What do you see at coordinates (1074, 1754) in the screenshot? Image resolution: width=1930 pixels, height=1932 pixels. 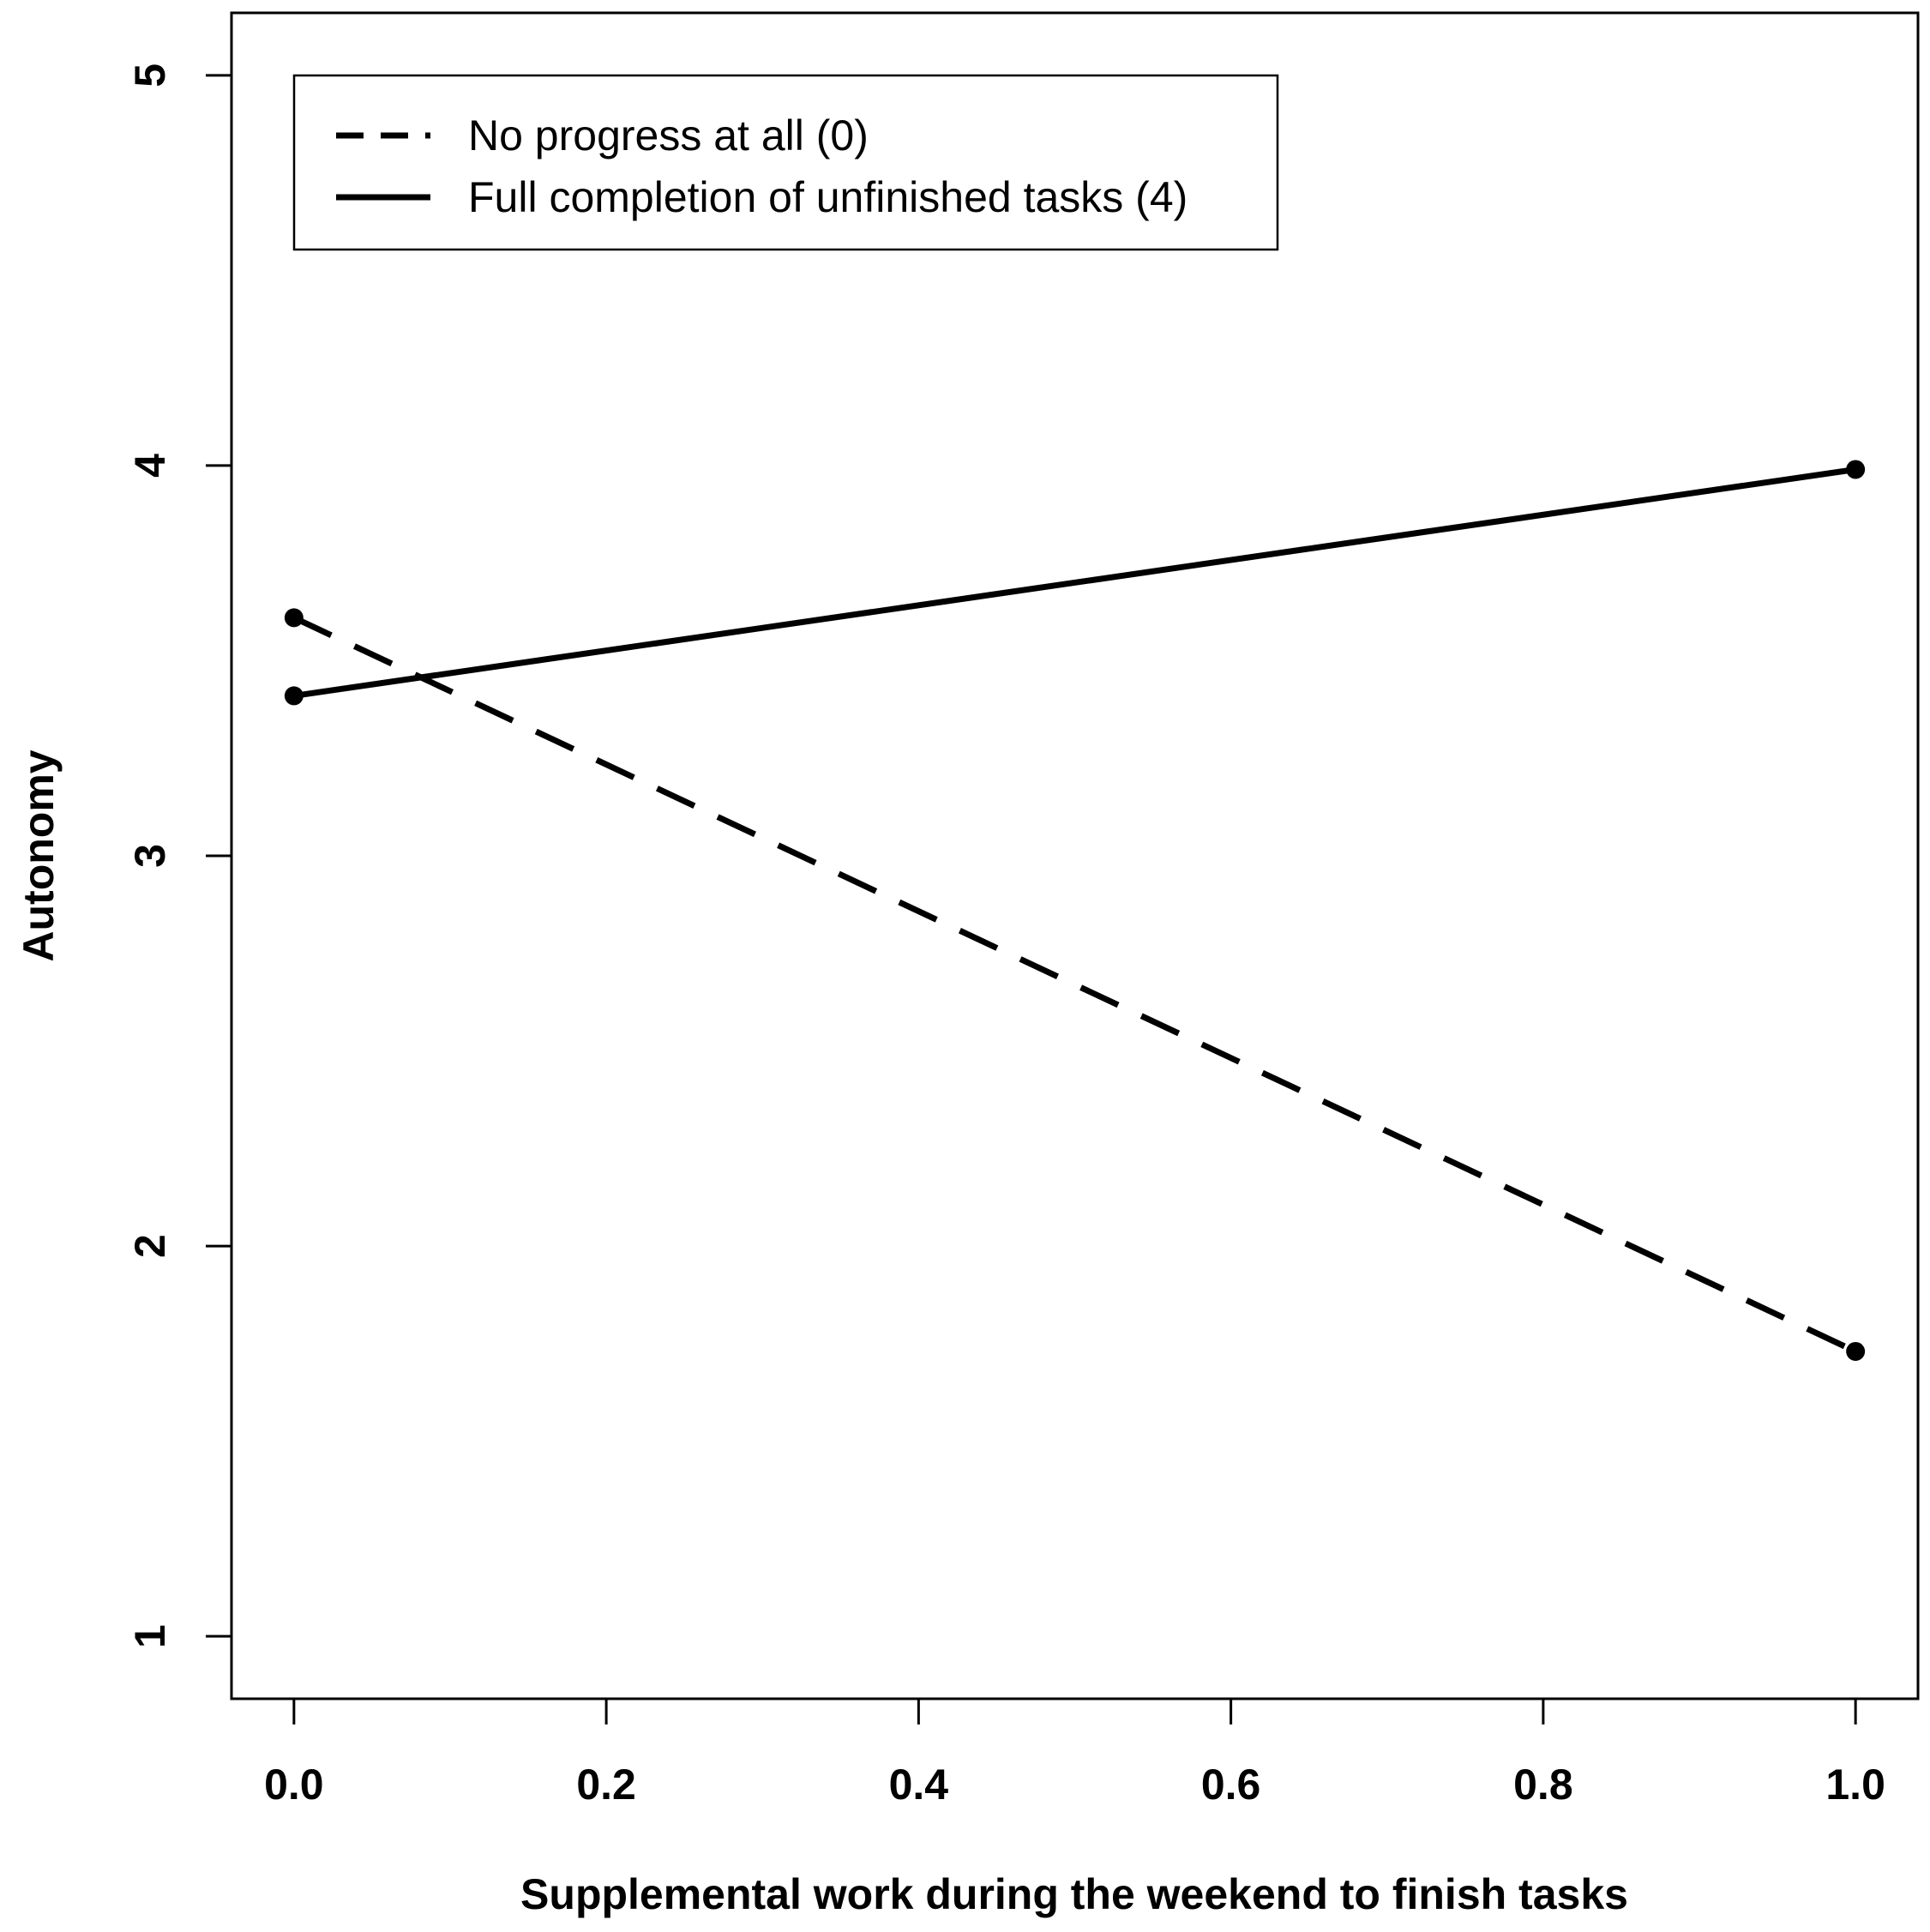 I see `x-axis: 0.0 0.2 0.4 0.6 0.8 1.0` at bounding box center [1074, 1754].